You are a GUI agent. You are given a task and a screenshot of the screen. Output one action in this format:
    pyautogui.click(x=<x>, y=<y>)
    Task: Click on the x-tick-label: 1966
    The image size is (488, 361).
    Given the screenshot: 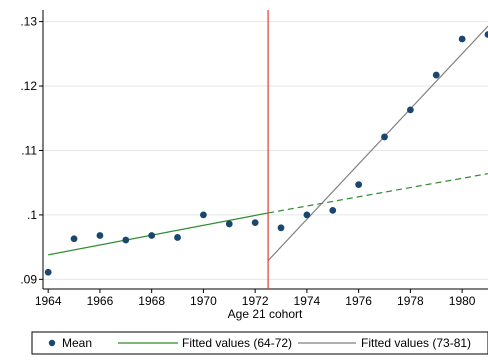 What is the action you would take?
    pyautogui.click(x=100, y=301)
    